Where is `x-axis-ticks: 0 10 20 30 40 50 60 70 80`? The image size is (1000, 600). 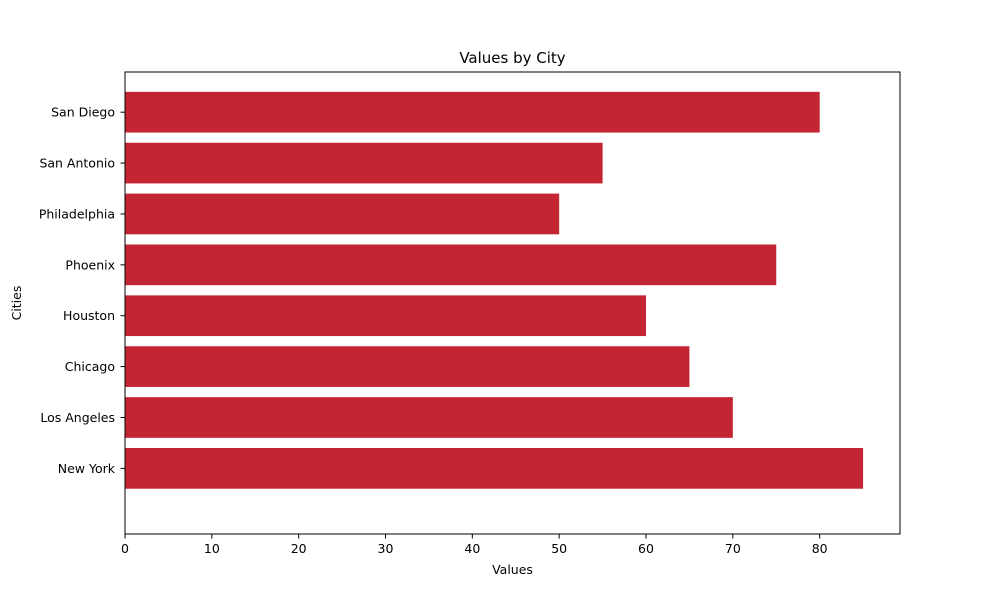
x-axis-ticks: 0 10 20 30 40 50 60 70 80 is located at coordinates (474, 545).